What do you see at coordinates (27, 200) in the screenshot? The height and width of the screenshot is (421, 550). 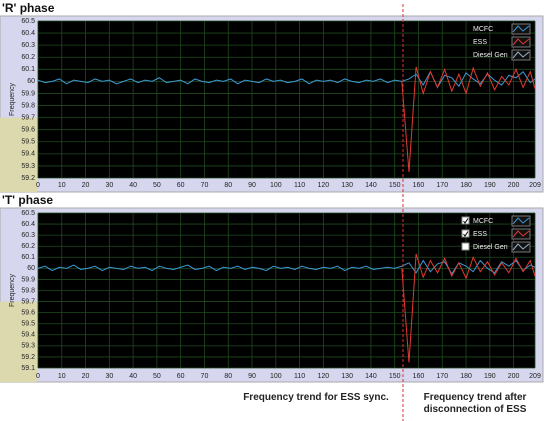 I see `chart-title: 'T' phase` at bounding box center [27, 200].